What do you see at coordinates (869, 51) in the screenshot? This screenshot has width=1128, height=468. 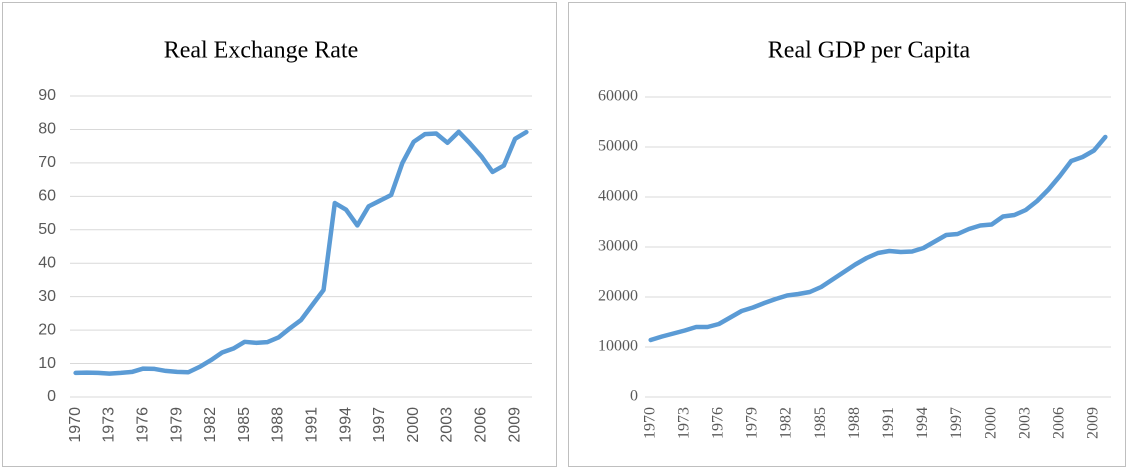 I see `chart-title: Real GDP per Capita` at bounding box center [869, 51].